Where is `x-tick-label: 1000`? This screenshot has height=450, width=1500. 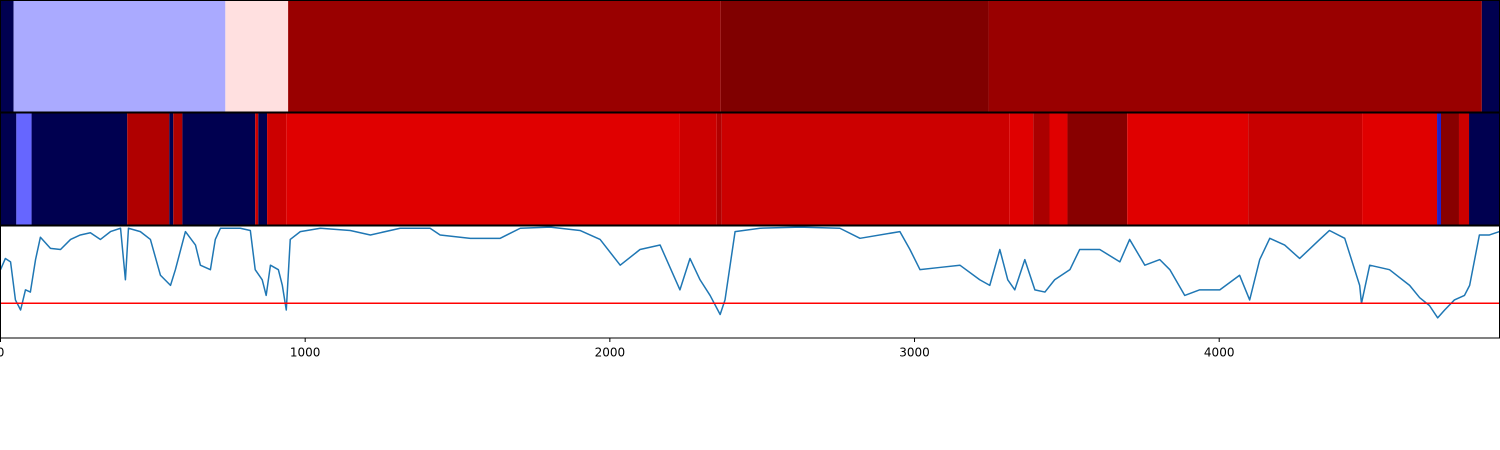
x-tick-label: 1000 is located at coordinates (305, 353).